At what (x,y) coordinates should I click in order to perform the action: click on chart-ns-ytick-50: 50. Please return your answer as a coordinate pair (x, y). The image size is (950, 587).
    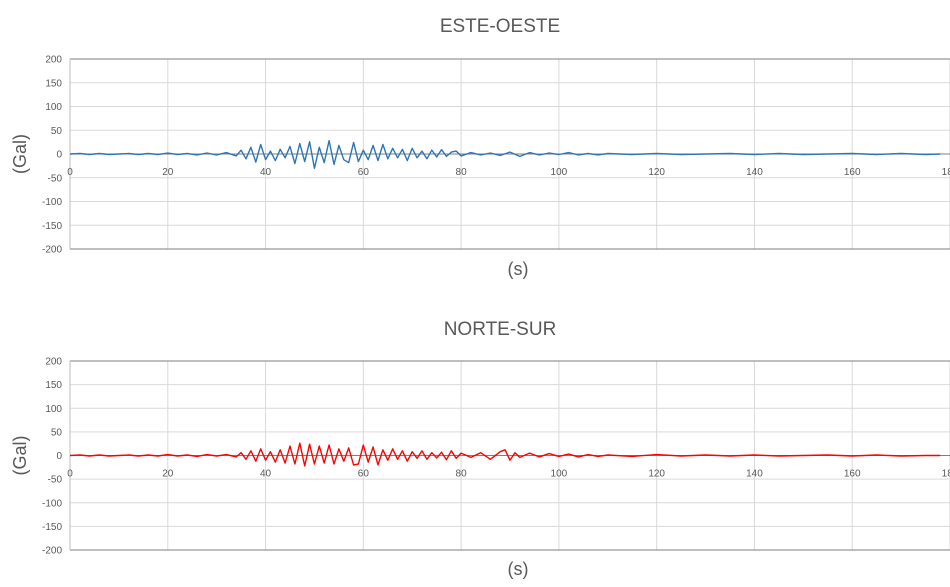
    Looking at the image, I should click on (57, 432).